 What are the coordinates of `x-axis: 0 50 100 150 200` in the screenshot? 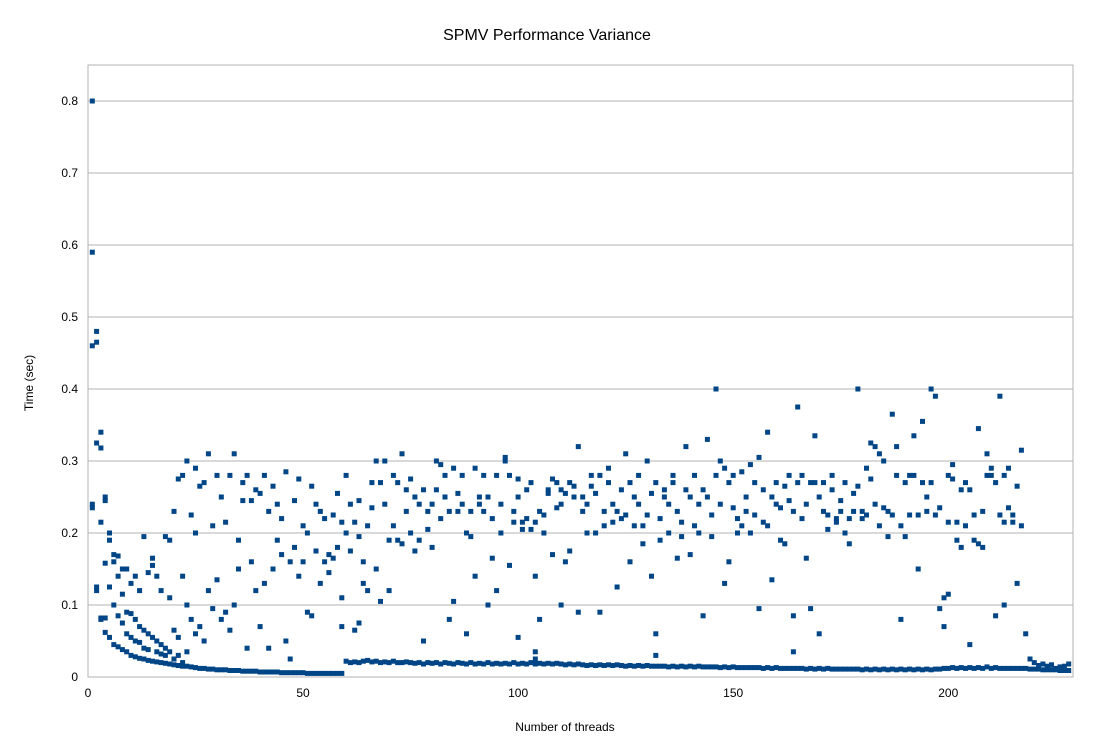 It's located at (522, 693).